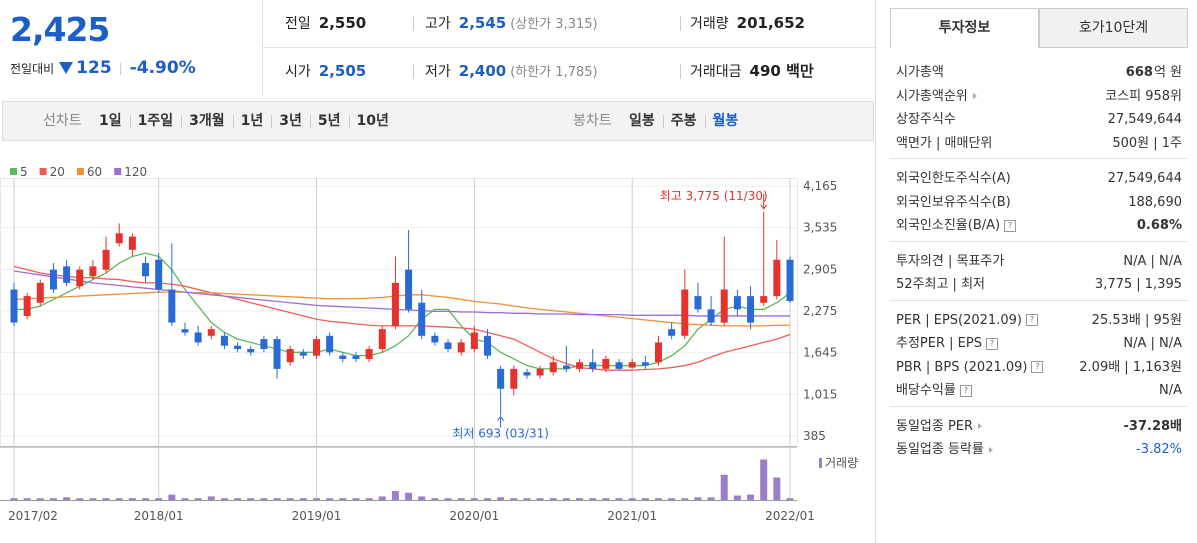 This screenshot has width=1197, height=543. I want to click on y-tick-label: 3,535, so click(820, 228).